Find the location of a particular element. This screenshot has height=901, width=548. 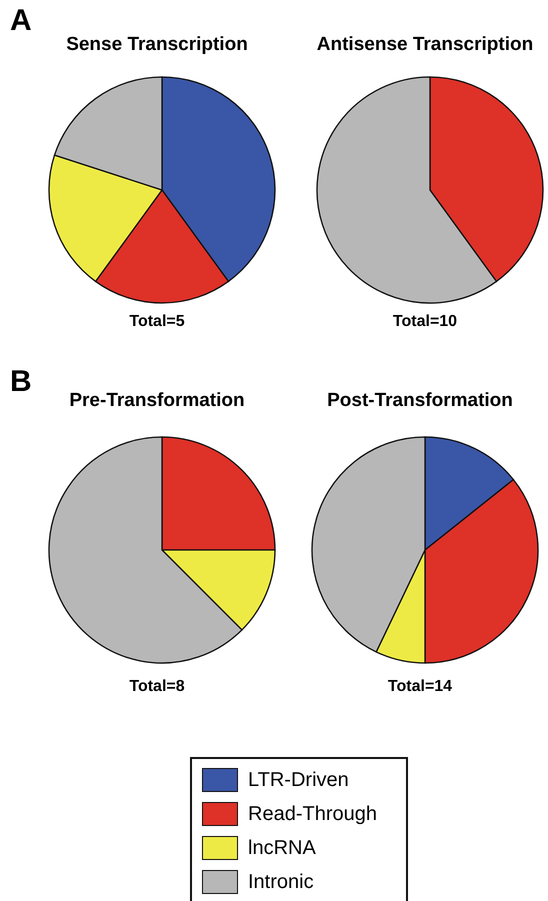

text: Total=14 is located at coordinates (420, 687).